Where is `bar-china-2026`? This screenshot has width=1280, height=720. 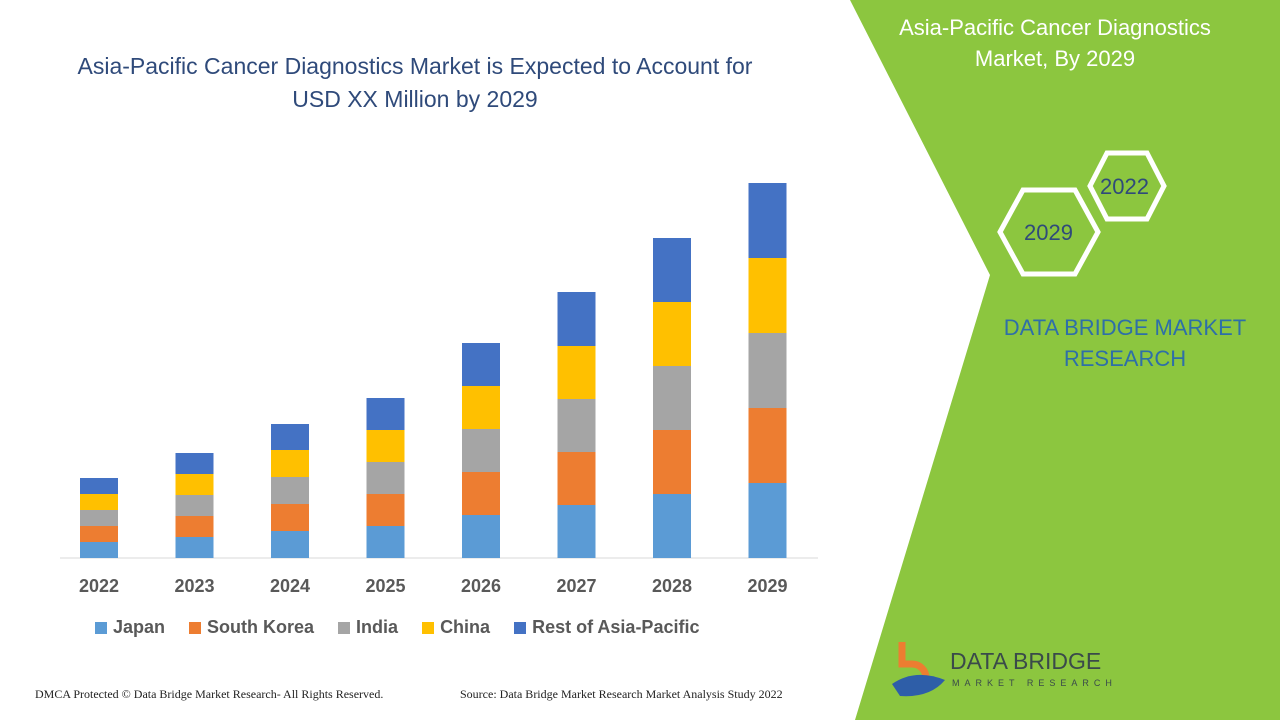
bar-china-2026 is located at coordinates (481, 407).